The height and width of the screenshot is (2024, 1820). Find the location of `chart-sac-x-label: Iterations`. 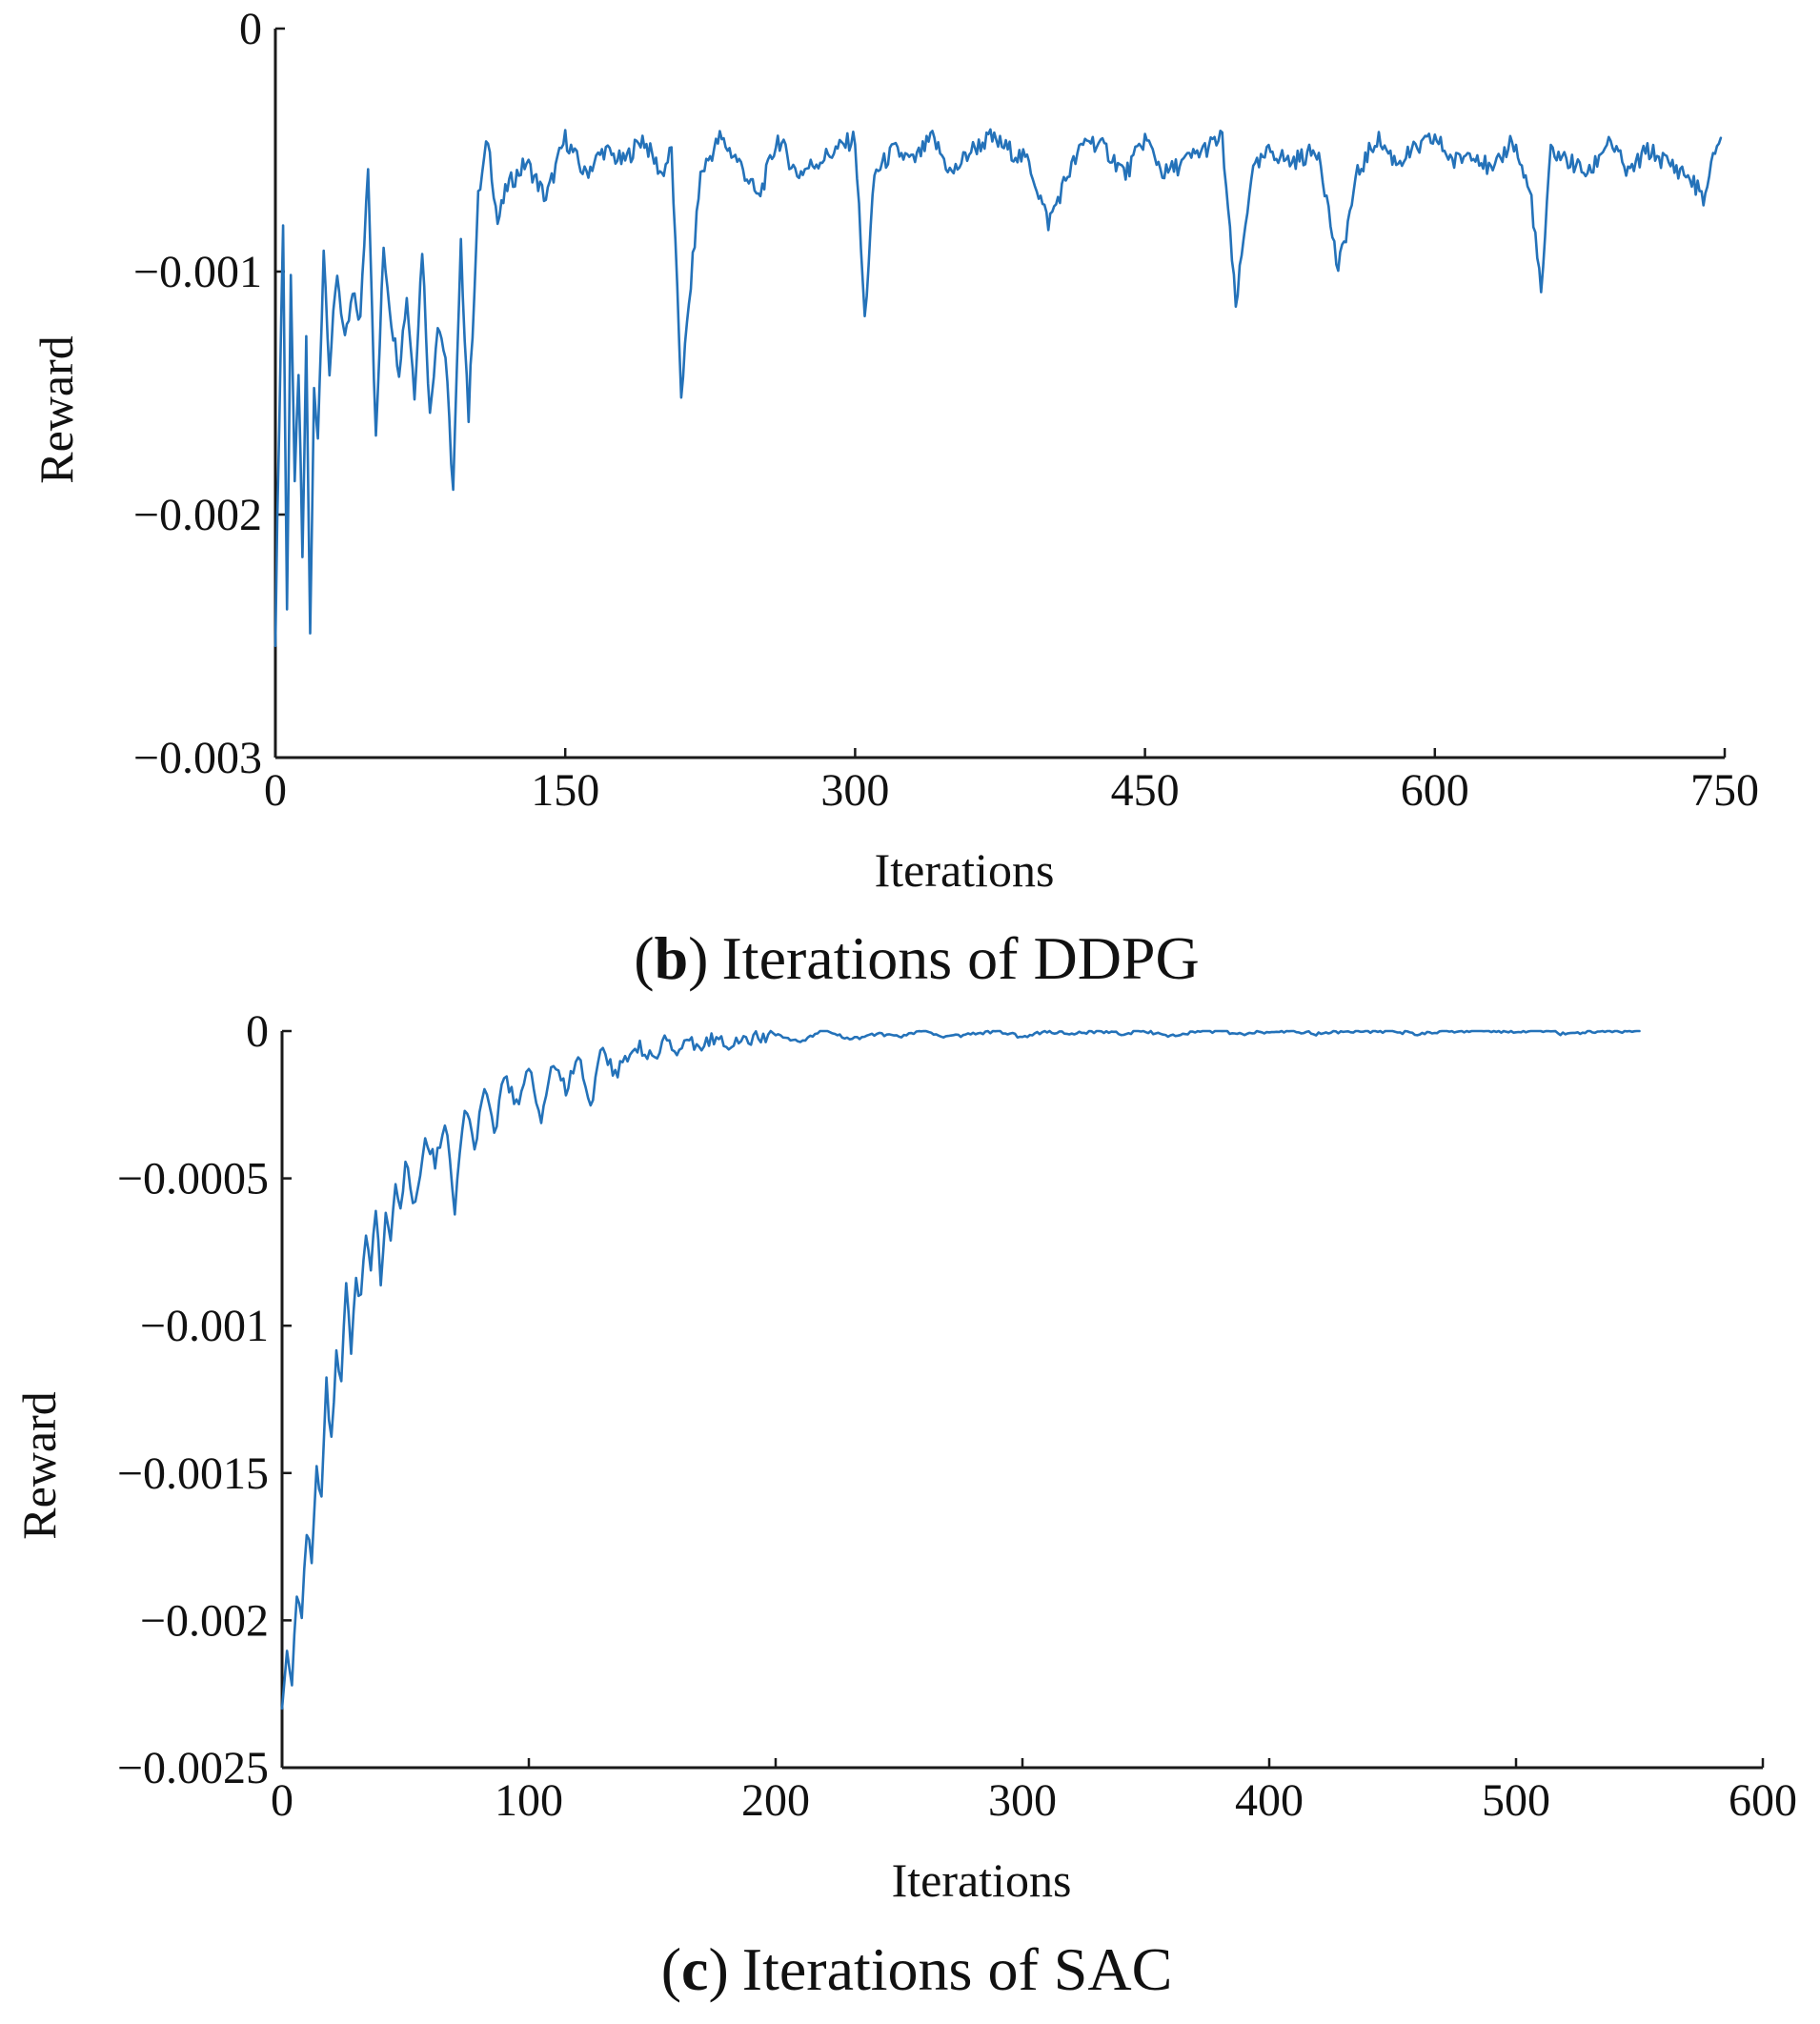

chart-sac-x-label: Iterations is located at coordinates (982, 1880).